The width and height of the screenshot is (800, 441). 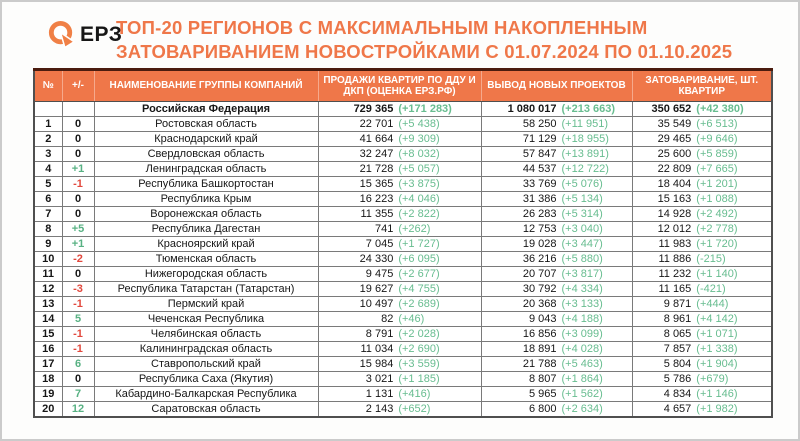 I want to click on summary-name-cell: Российская Федерация, so click(x=206, y=109).